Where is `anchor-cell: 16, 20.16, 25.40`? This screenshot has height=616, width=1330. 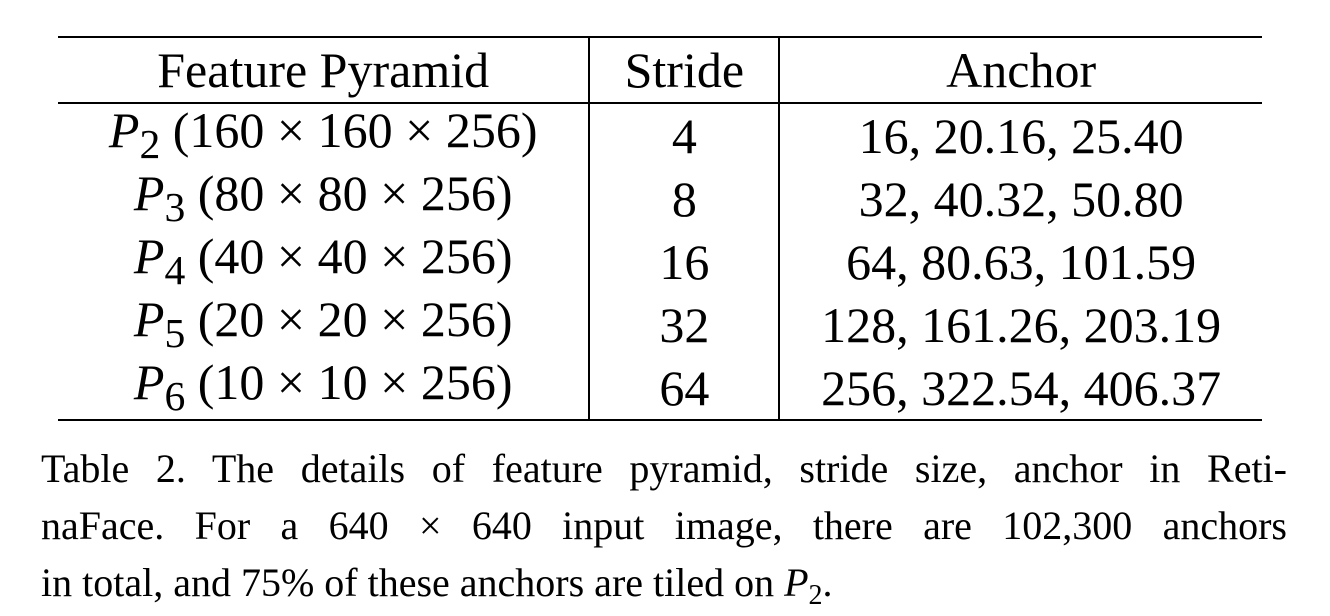
anchor-cell: 16, 20.16, 25.40 is located at coordinates (1021, 135).